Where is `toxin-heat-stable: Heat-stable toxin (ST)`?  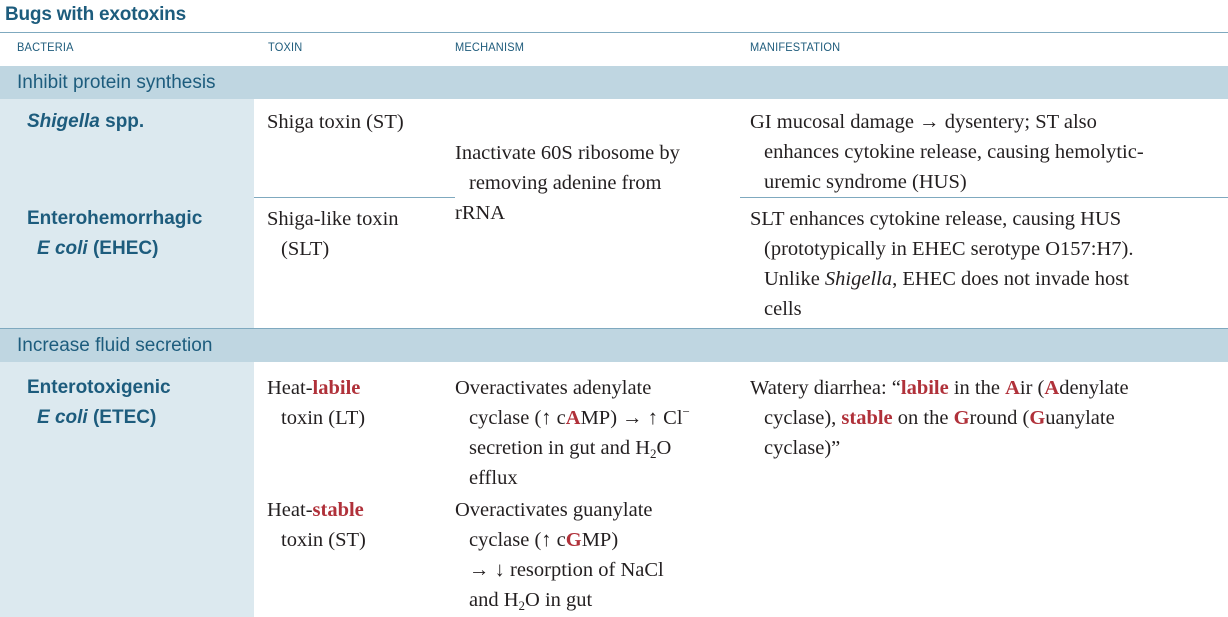
toxin-heat-stable: Heat-stable toxin (ST) is located at coordinates (316, 525).